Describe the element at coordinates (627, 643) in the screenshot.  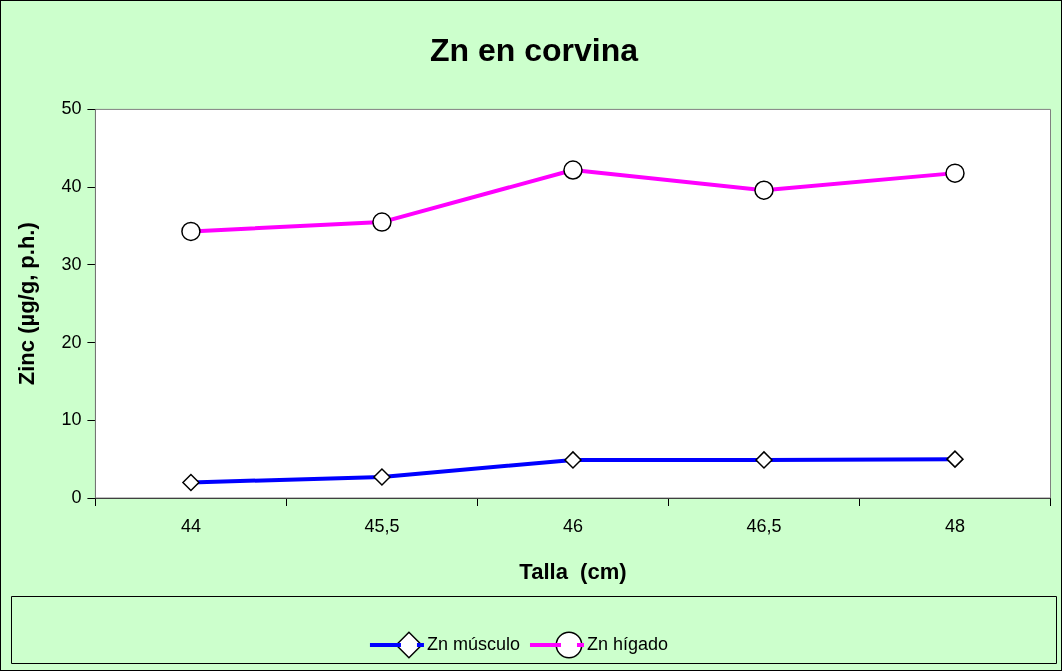
I see `legend-label: Zn hígado` at that location.